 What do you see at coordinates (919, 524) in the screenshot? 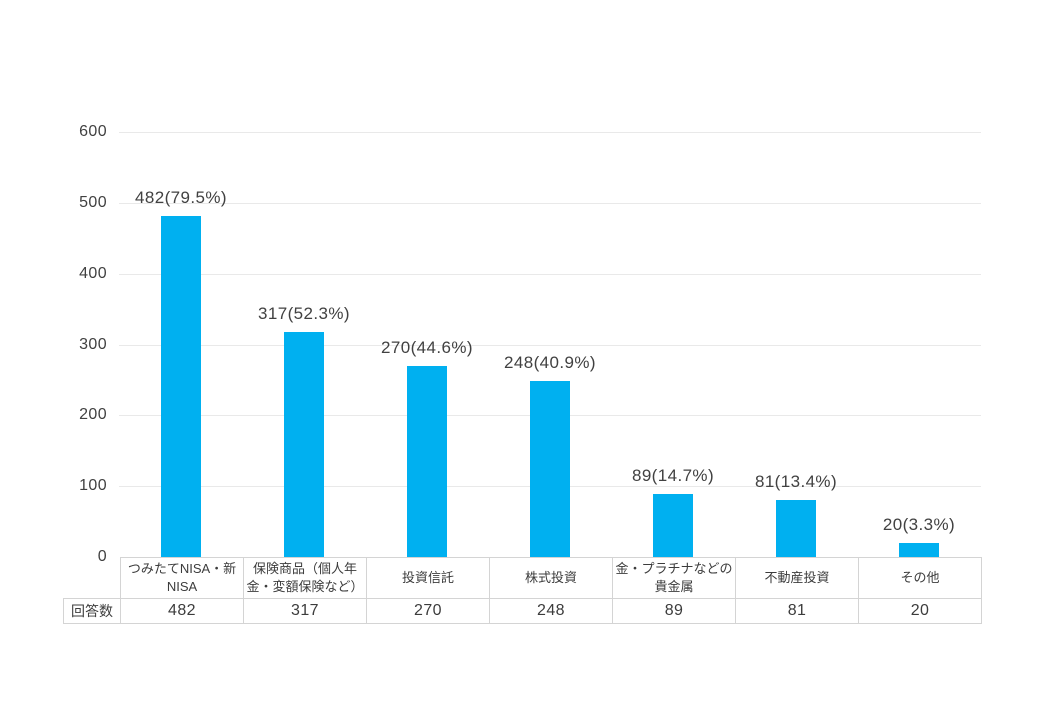
I see `bar-value-label: 20(3.3%)` at bounding box center [919, 524].